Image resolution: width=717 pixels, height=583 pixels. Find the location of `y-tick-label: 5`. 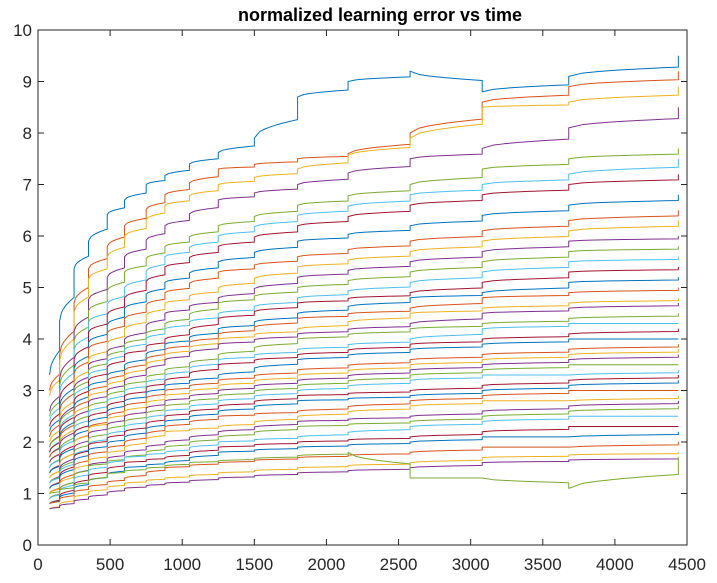

y-tick-label: 5 is located at coordinates (27, 288).